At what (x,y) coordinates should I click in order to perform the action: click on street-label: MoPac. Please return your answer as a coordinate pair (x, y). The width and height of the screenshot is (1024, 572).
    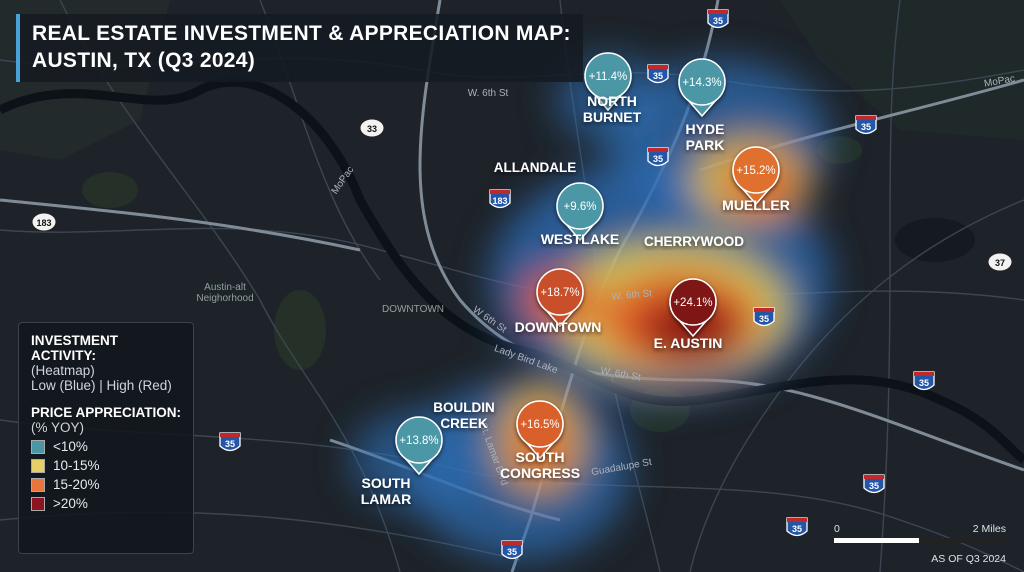
    Looking at the image, I should click on (999, 81).